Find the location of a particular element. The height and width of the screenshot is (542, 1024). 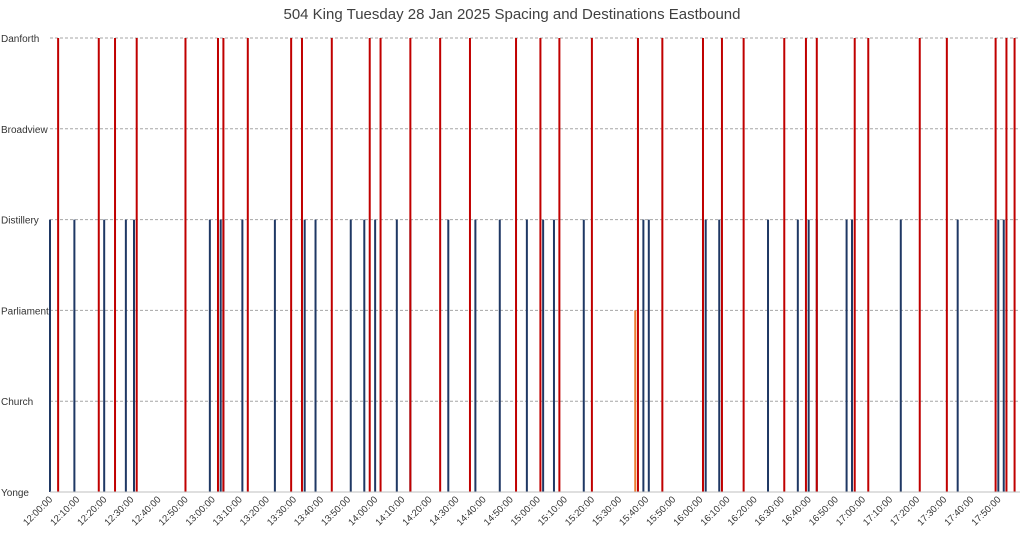

y-tick-label: Distillery is located at coordinates (20, 221).